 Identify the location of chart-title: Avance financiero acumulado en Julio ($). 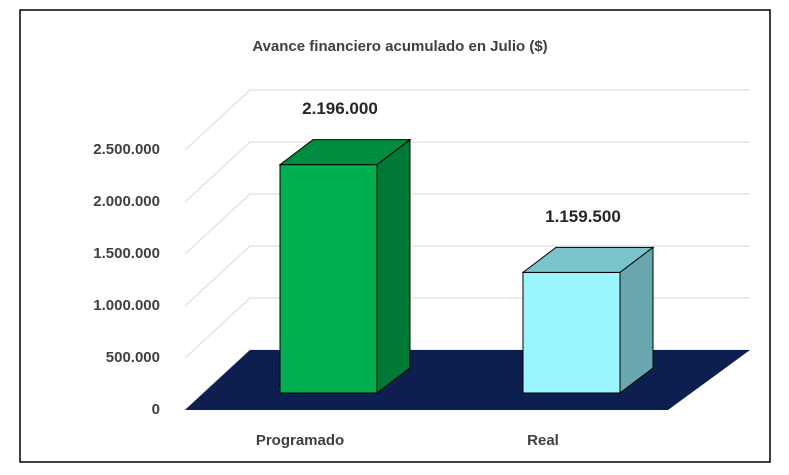
(399, 46).